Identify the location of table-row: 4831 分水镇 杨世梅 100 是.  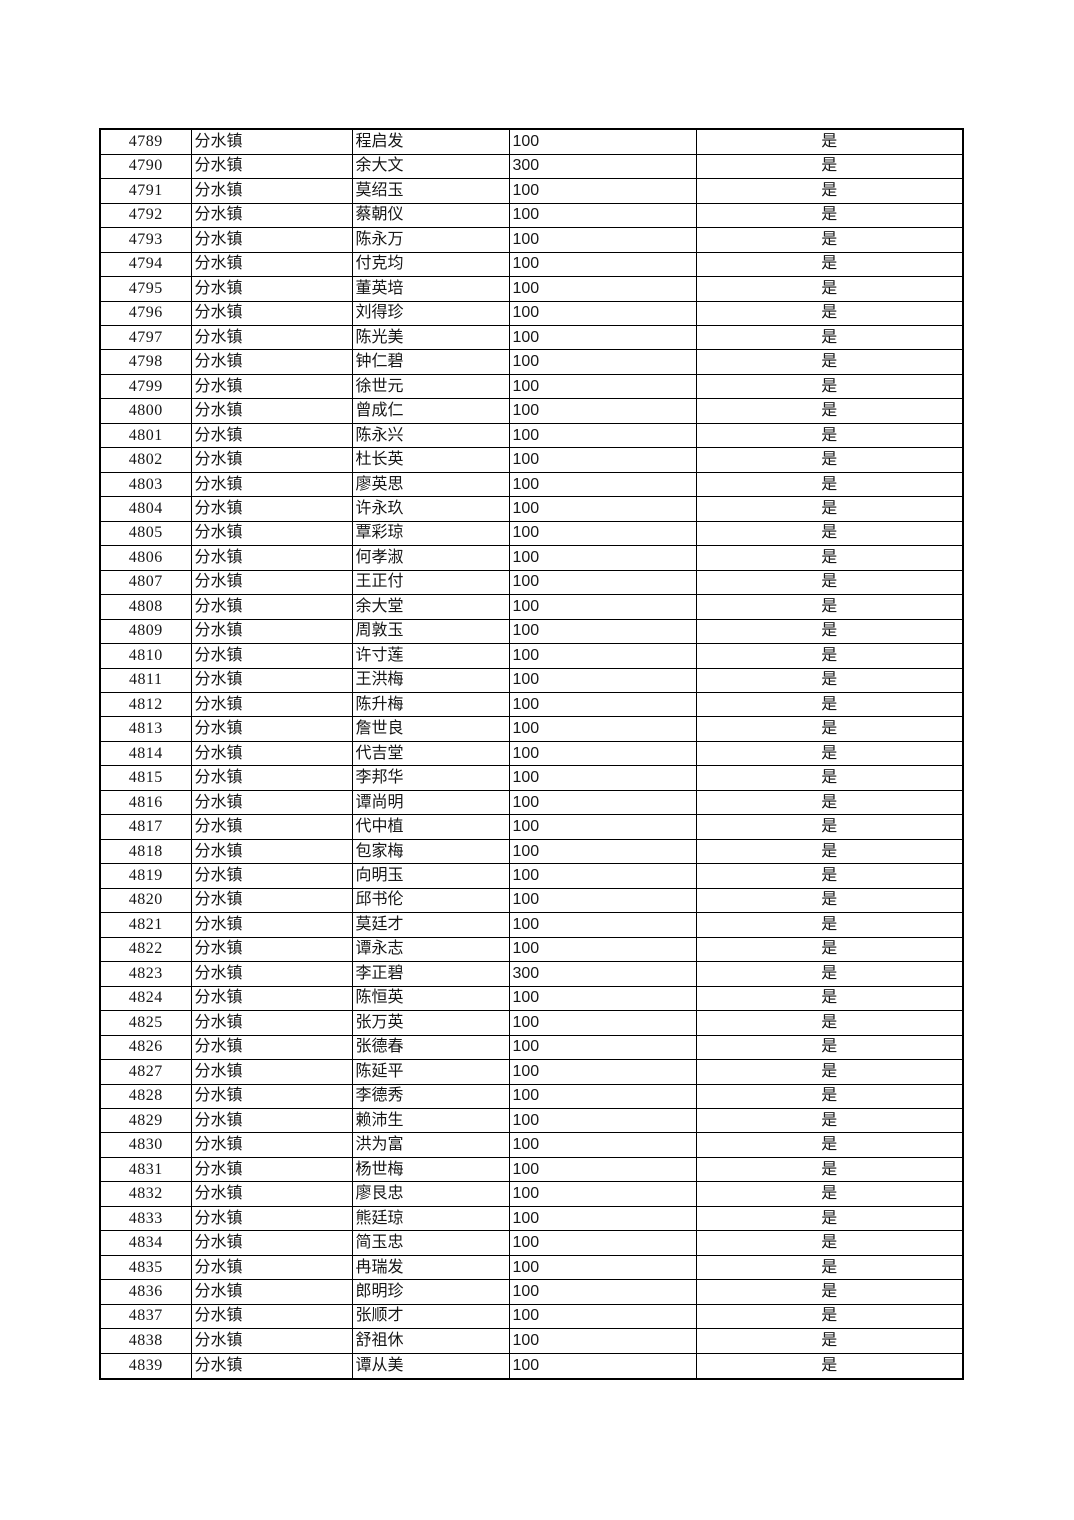
(531, 1169).